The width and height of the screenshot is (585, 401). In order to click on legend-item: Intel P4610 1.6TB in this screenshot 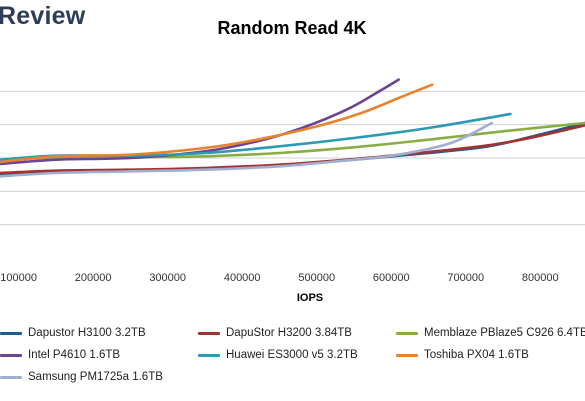, I will do `click(60, 355)`.